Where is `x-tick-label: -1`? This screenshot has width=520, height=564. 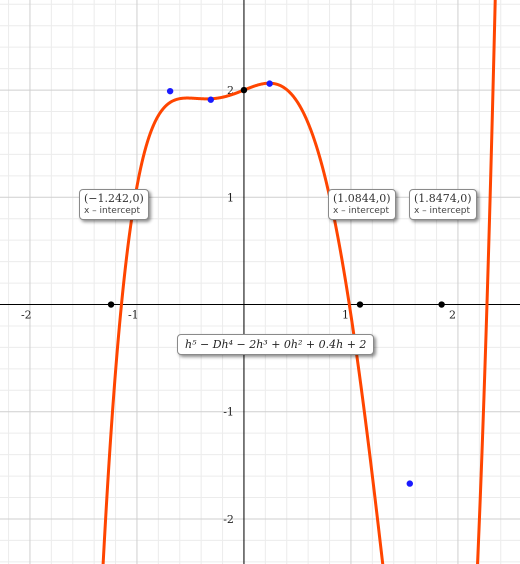
x-tick-label: -1 is located at coordinates (133, 315).